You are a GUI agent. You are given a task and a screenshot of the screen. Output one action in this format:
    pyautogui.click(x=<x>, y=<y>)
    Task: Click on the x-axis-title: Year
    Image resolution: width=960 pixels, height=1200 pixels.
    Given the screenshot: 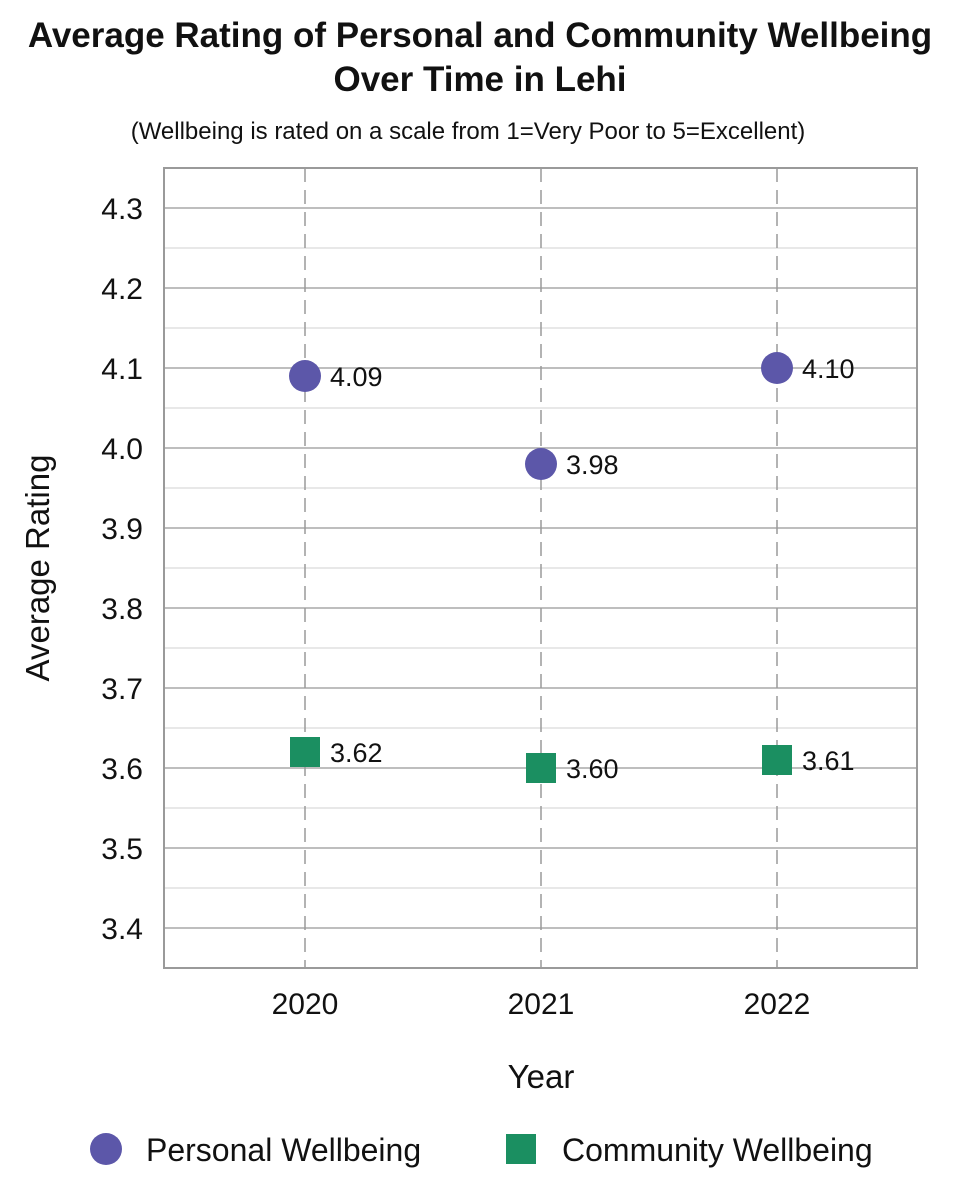 What is the action you would take?
    pyautogui.click(x=541, y=1076)
    